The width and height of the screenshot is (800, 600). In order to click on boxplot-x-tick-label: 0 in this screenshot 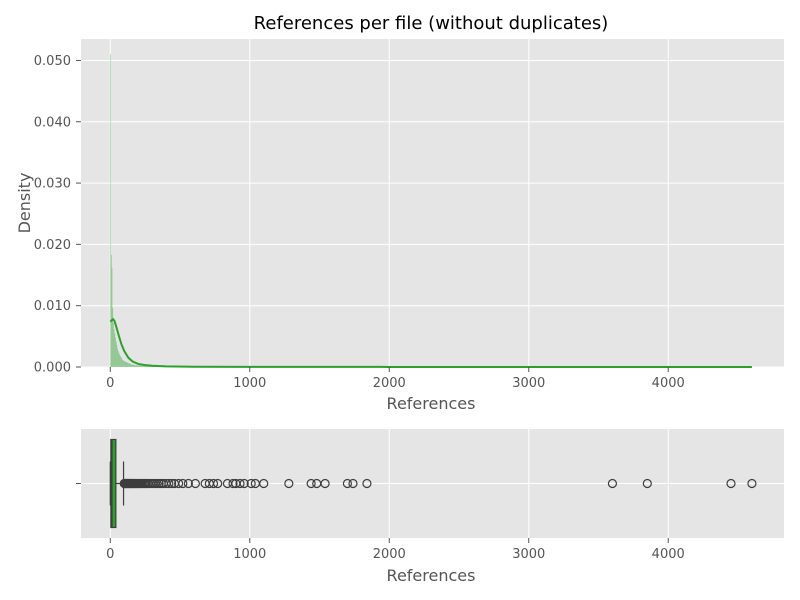, I will do `click(110, 554)`.